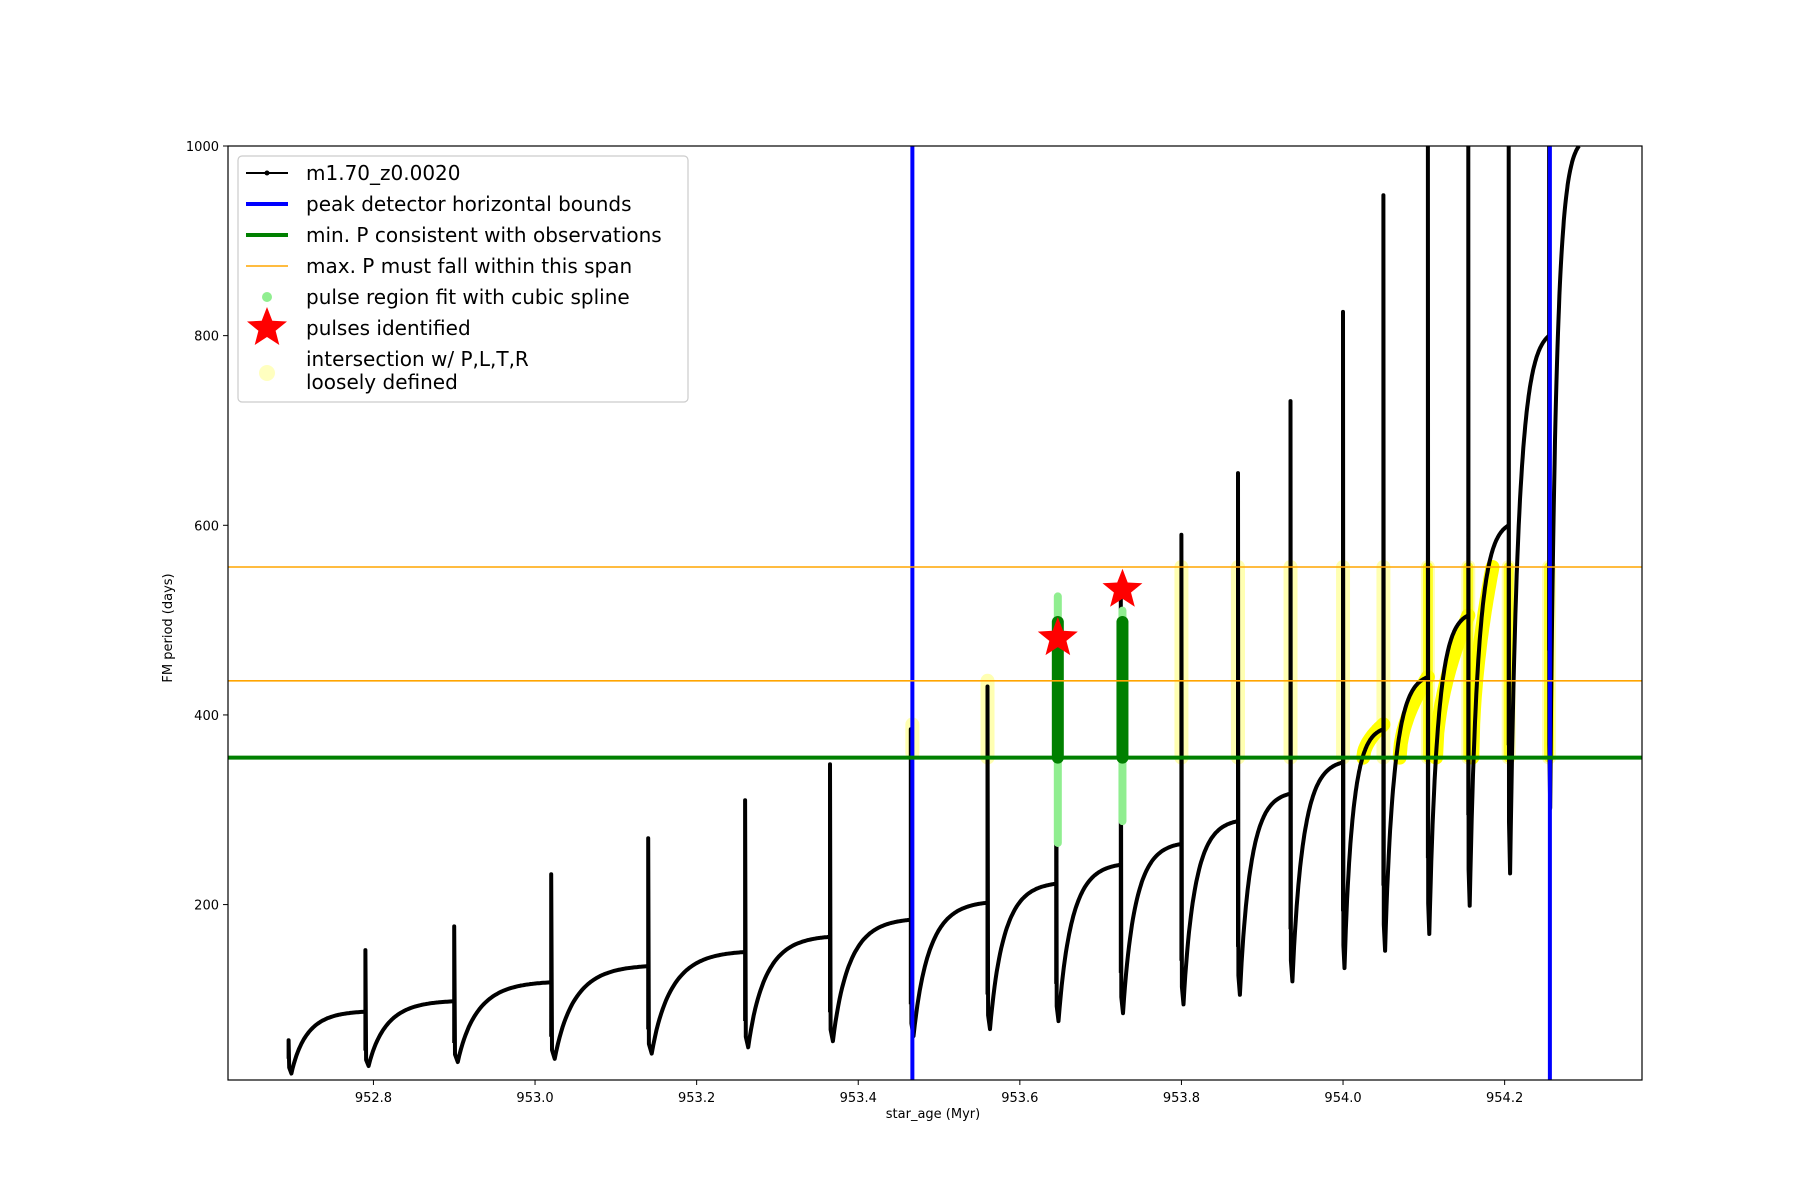 The width and height of the screenshot is (1800, 1200). I want to click on y-tick-label-1: 400, so click(206, 716).